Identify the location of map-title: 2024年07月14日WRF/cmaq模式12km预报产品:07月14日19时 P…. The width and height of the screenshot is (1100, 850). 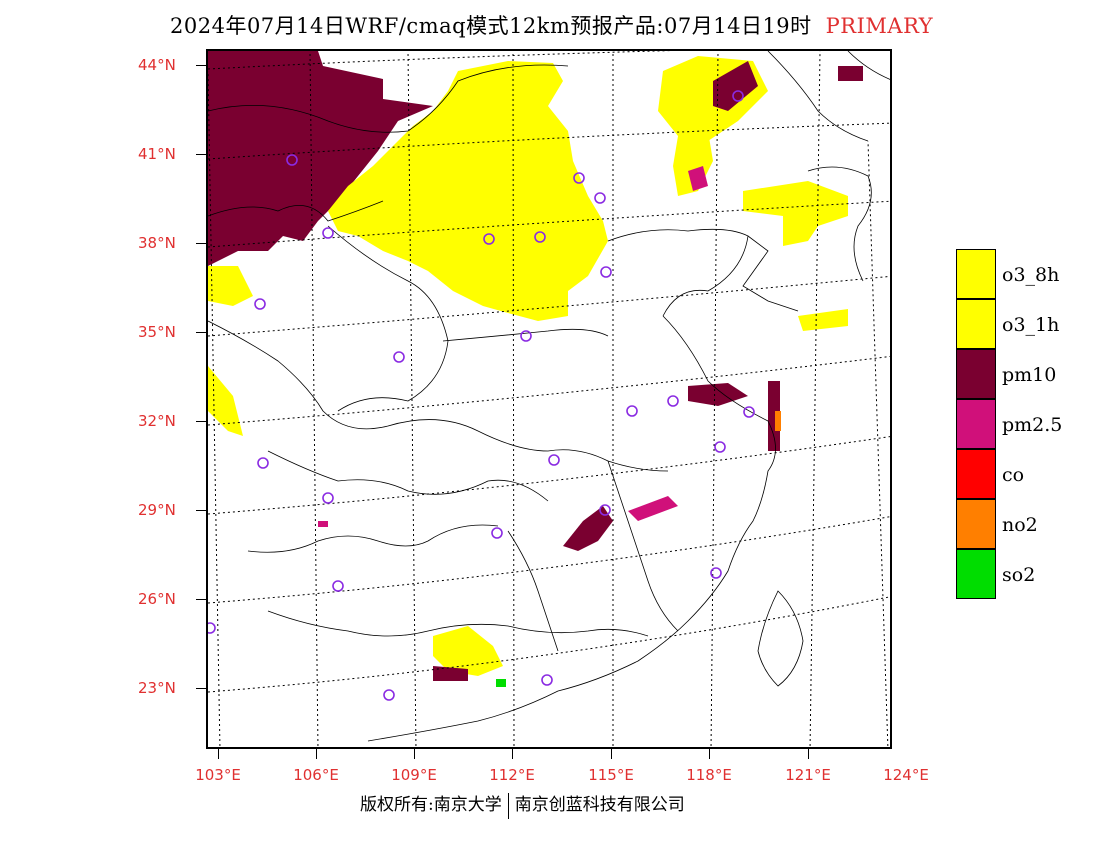
(551, 25).